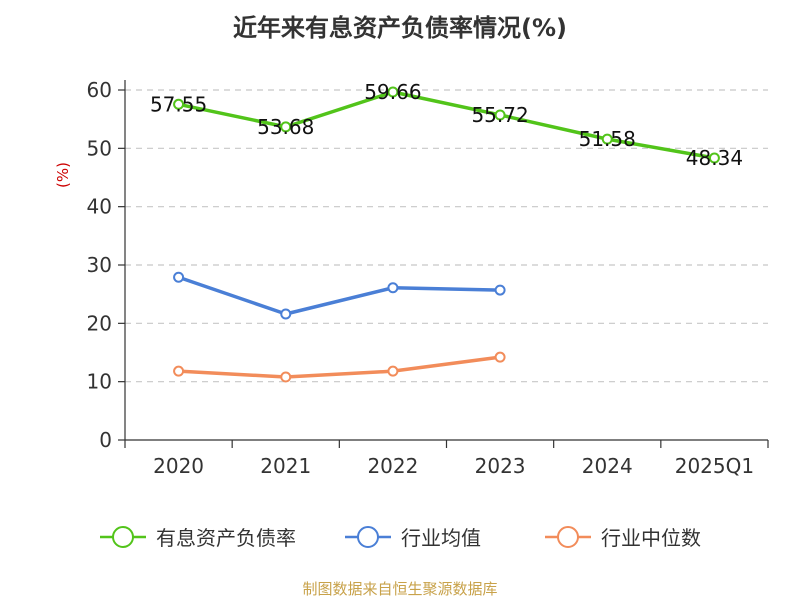 The width and height of the screenshot is (800, 600). I want to click on x-tick-label: 2022, so click(392, 466).